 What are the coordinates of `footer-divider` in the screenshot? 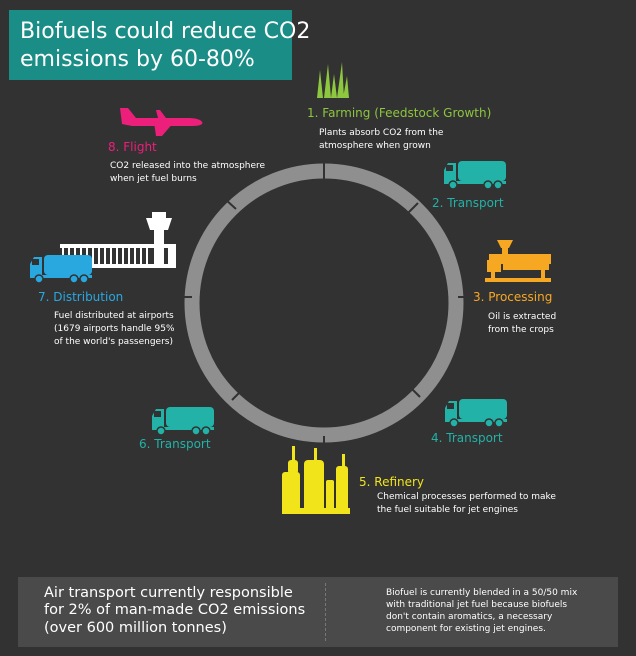 It's located at (325, 612).